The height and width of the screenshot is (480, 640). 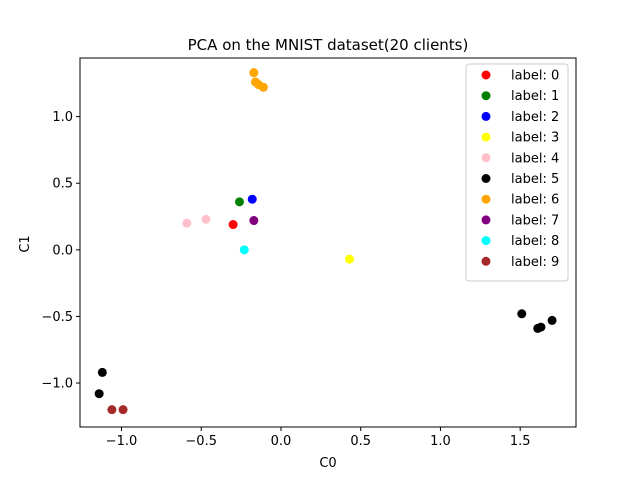 What do you see at coordinates (535, 117) in the screenshot?
I see `legend-label: label: 2` at bounding box center [535, 117].